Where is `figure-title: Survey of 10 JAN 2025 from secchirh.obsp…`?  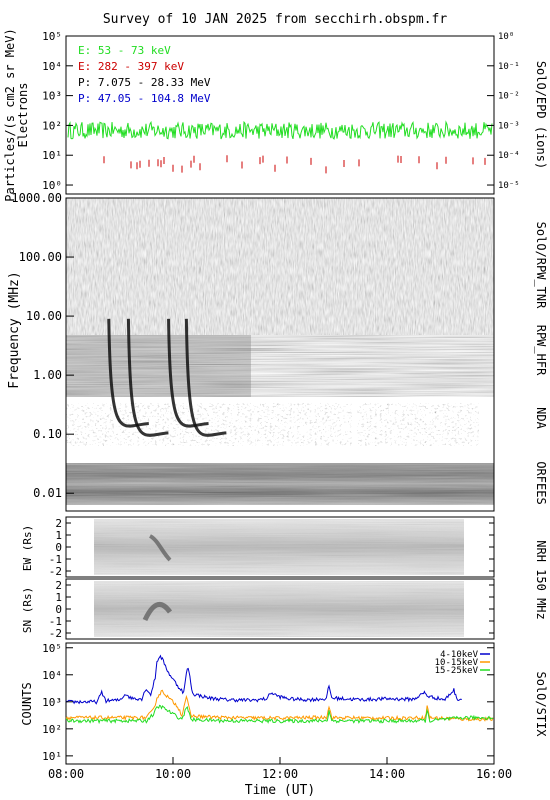 figure-title: Survey of 10 JAN 2025 from secchirh.obsp… is located at coordinates (275, 19).